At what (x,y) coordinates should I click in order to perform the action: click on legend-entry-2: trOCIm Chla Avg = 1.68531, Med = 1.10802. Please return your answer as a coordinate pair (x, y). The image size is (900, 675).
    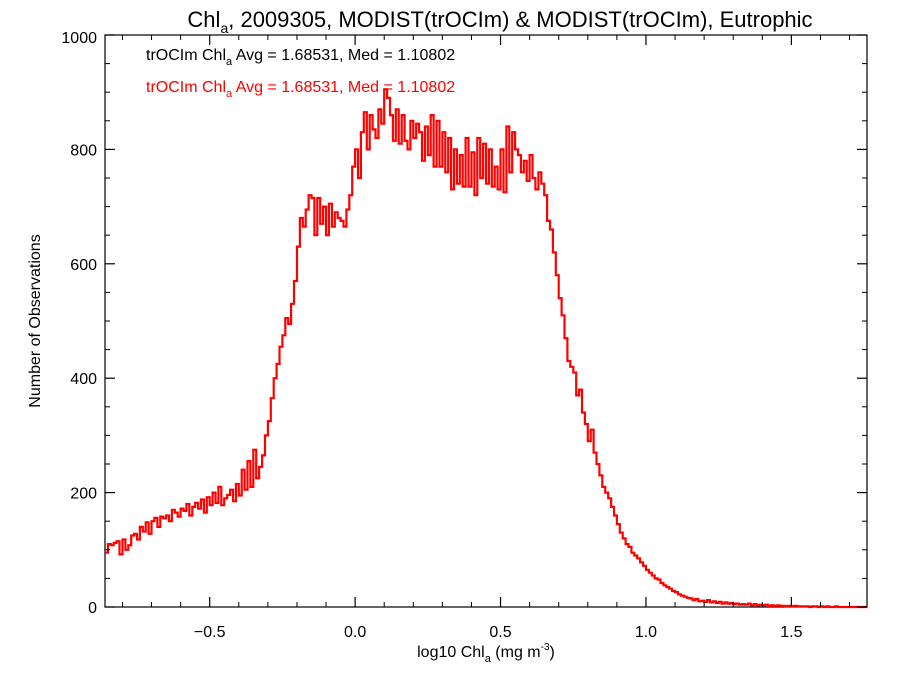
    Looking at the image, I should click on (300, 89).